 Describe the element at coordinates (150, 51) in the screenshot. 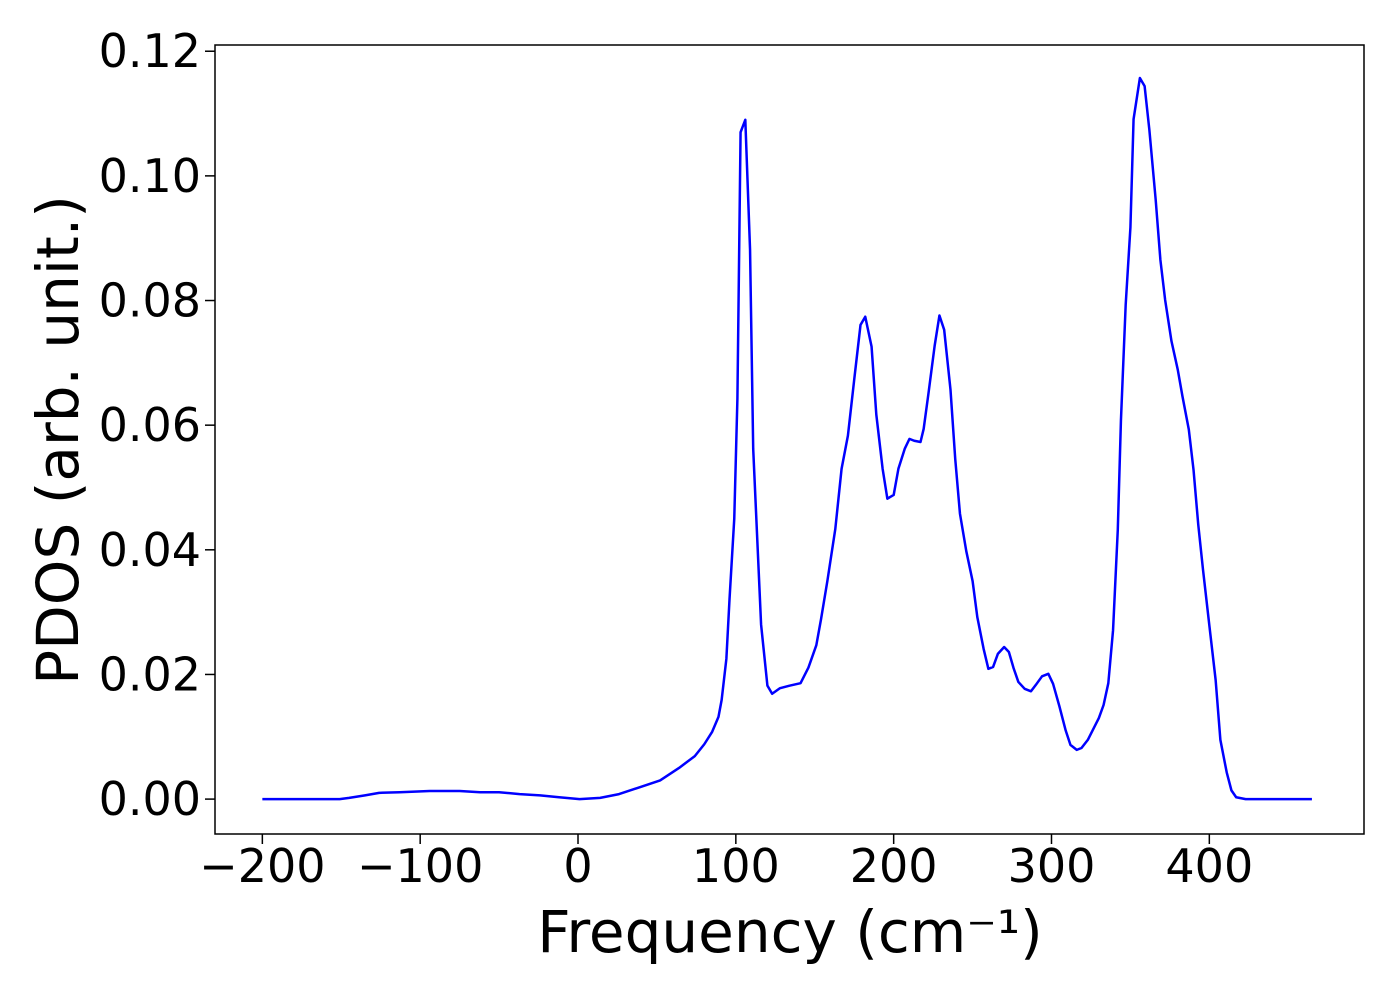

I see `y-tick-label: 0.12` at that location.